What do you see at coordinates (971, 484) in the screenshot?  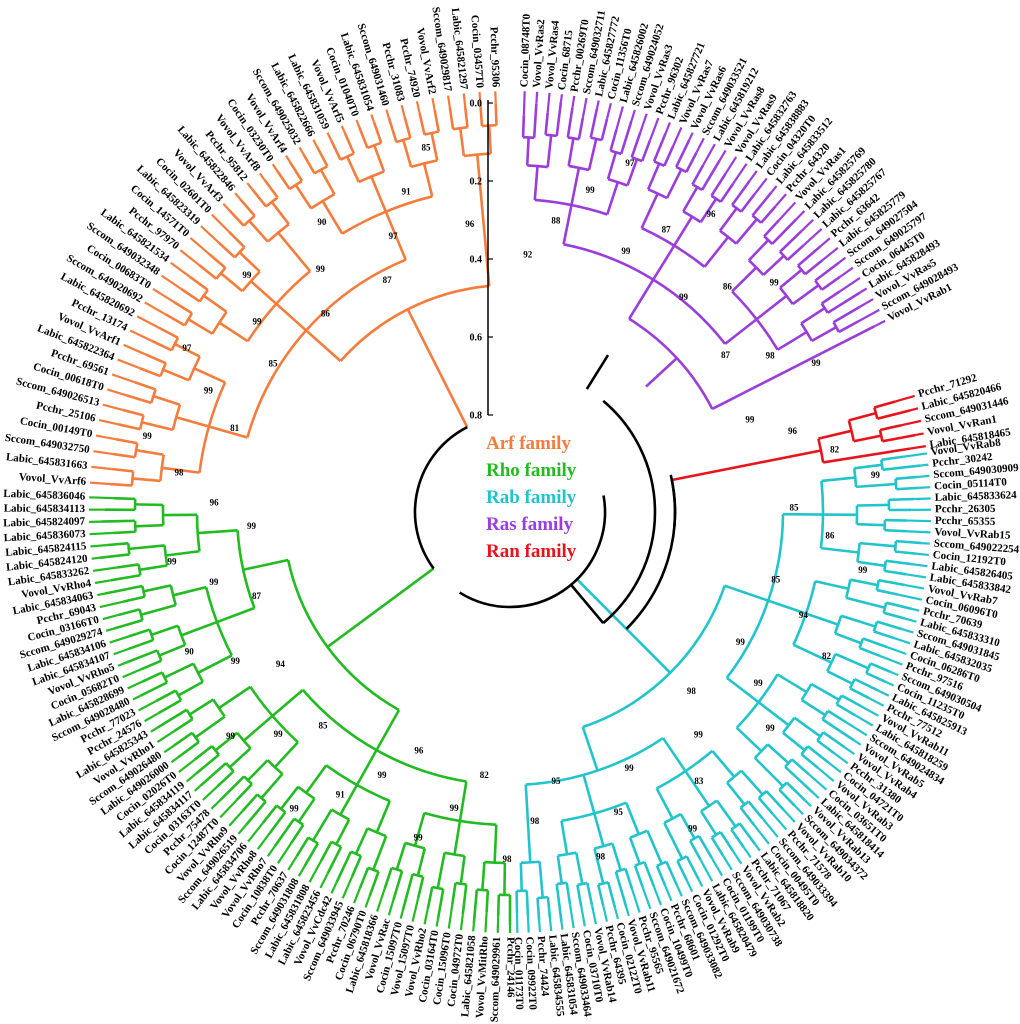 I see `leaf-label: Cocin_05114T0` at bounding box center [971, 484].